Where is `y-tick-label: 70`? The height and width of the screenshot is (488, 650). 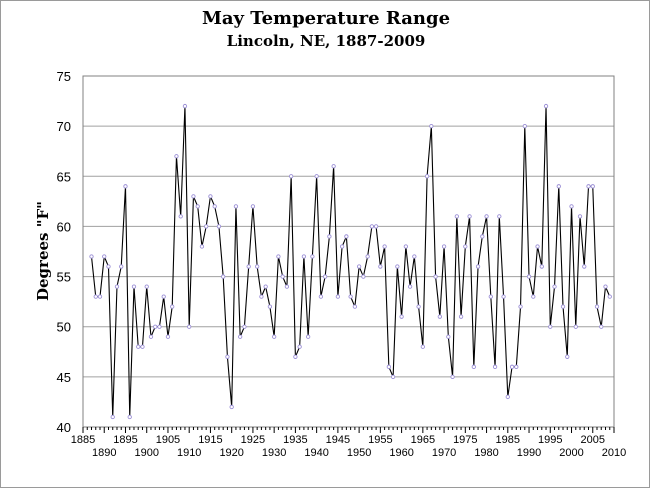
y-tick-label: 70 is located at coordinates (64, 126).